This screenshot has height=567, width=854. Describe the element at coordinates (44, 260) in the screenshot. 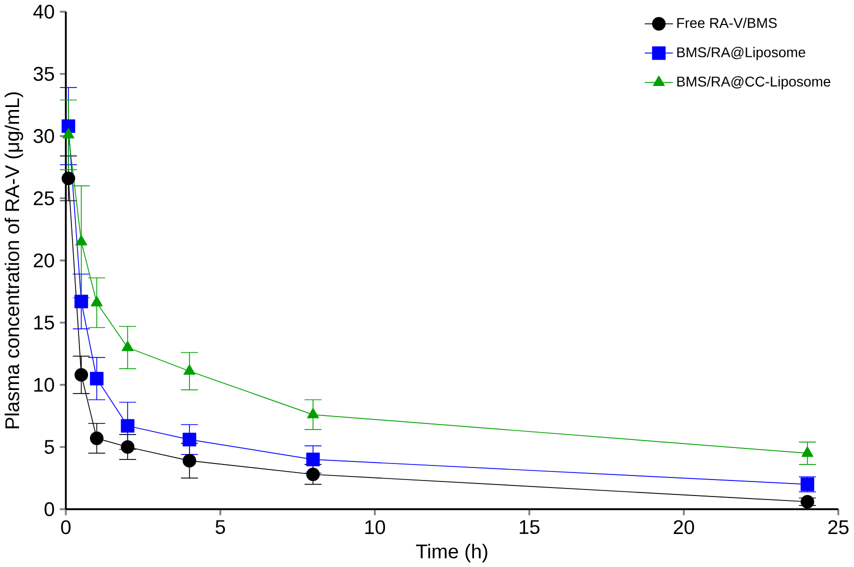

I see `y-tick-label: 20` at that location.